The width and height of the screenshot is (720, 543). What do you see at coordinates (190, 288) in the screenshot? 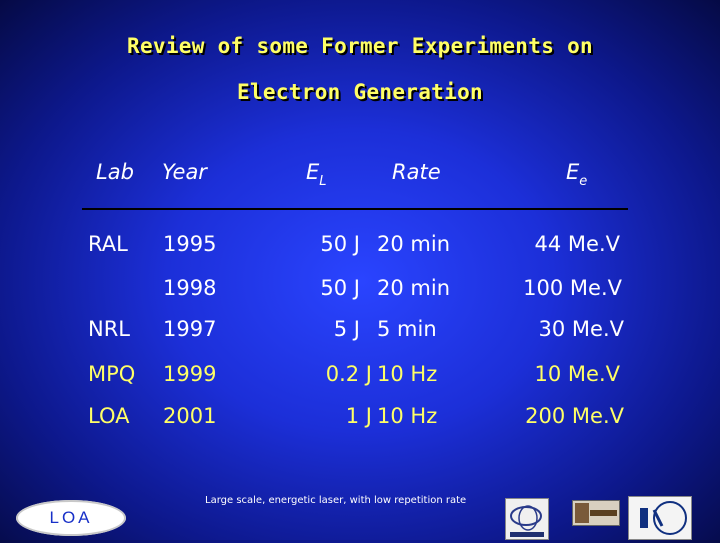
I see `row-year: 1998` at bounding box center [190, 288].